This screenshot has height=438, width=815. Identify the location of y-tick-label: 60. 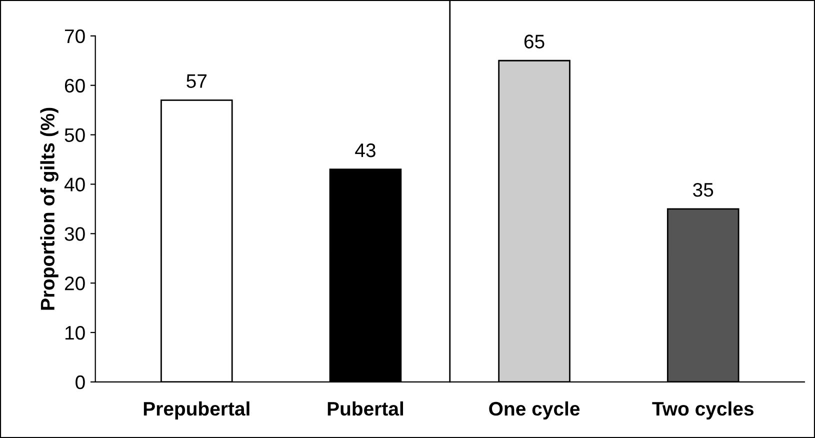
(74, 85).